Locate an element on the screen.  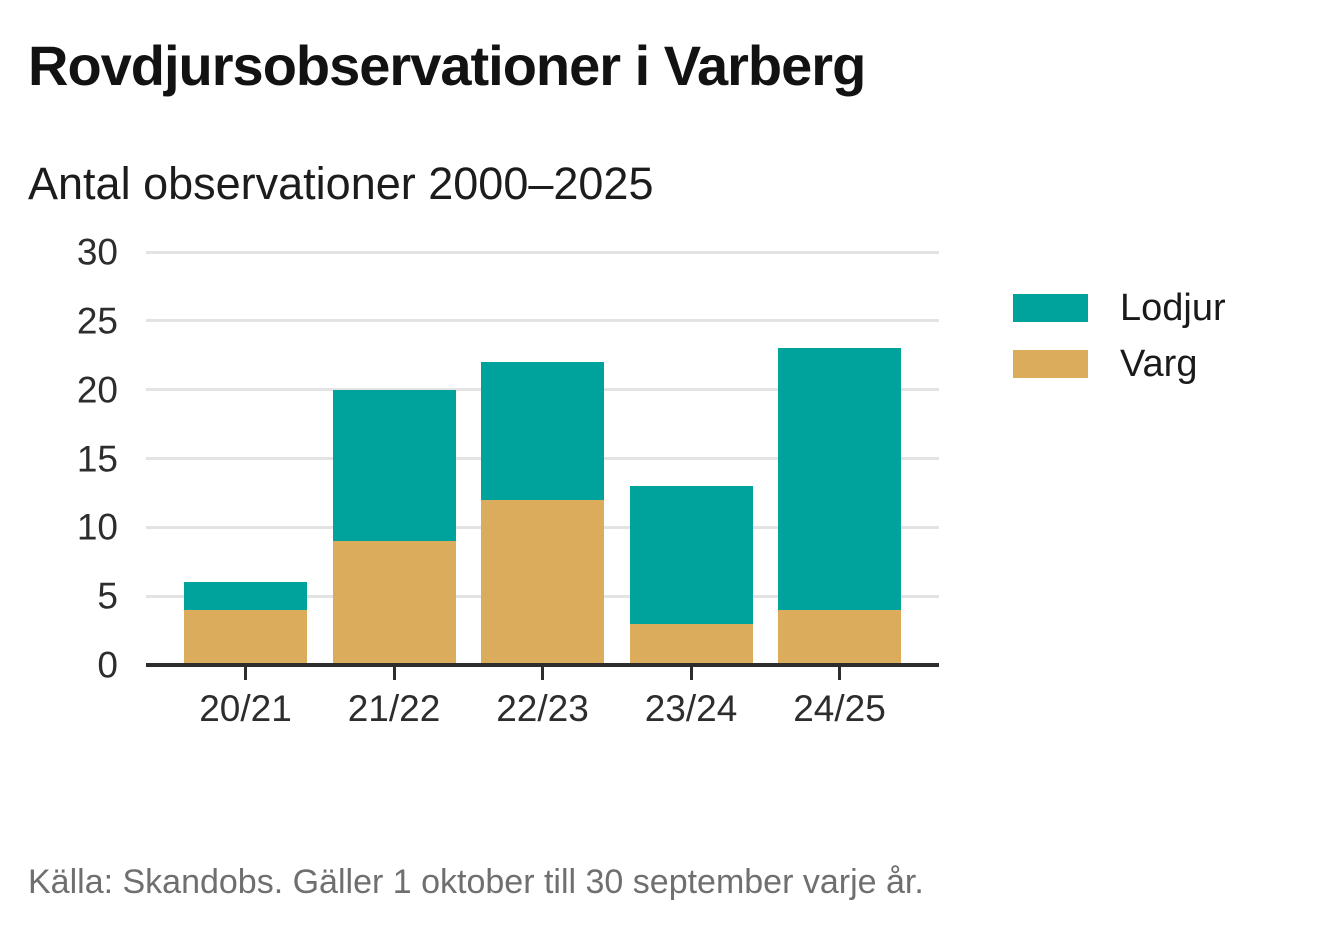
x-axis-tick-24/25 is located at coordinates (839, 673).